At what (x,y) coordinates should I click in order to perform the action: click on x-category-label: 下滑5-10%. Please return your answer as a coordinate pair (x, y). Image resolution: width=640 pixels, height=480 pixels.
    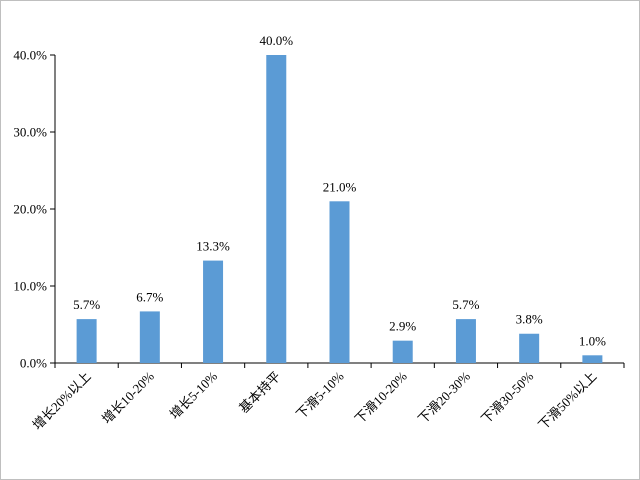
    Looking at the image, I should click on (320, 395).